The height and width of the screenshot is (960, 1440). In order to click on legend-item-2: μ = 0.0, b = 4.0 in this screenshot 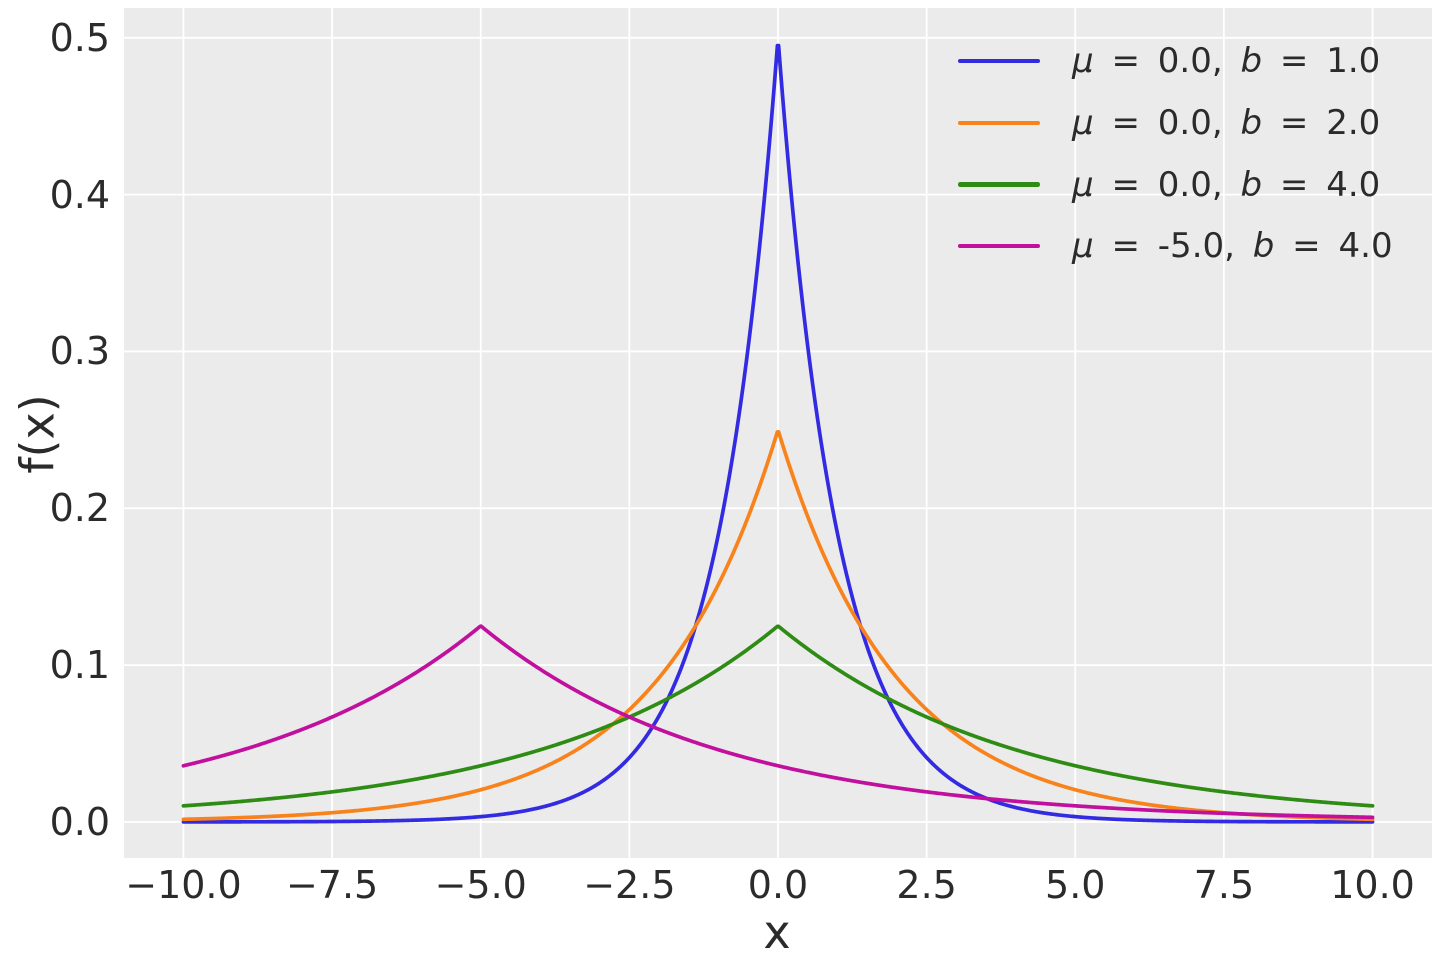, I will do `click(1169, 185)`.